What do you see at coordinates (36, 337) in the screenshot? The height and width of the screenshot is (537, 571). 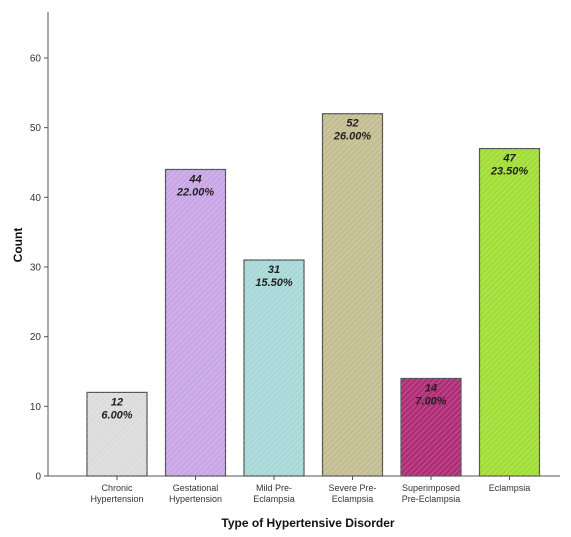 I see `y-tick-label: 20` at bounding box center [36, 337].